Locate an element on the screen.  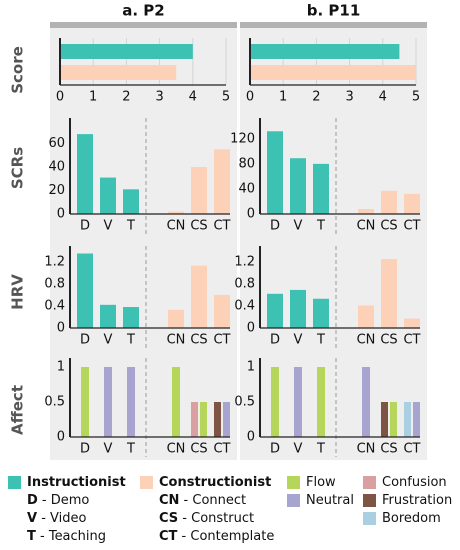
bar-affect-t-neutral is located at coordinates (131, 402).